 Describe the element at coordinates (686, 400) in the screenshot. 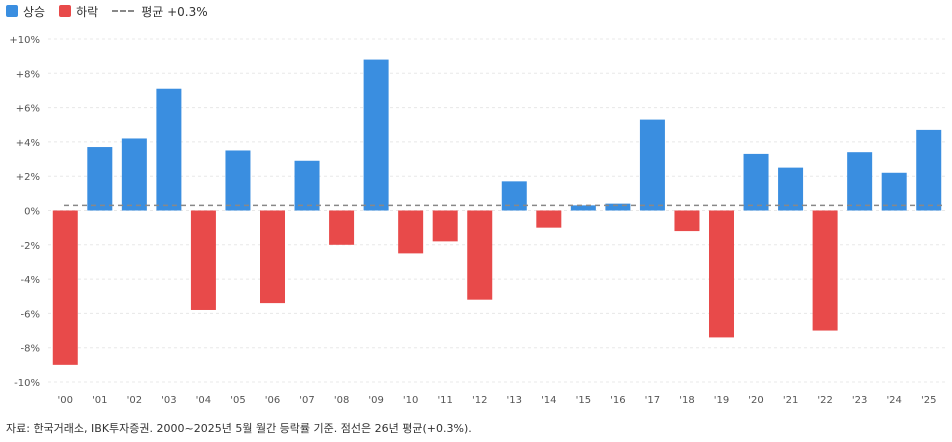

I see `x-tick-label: '18` at that location.